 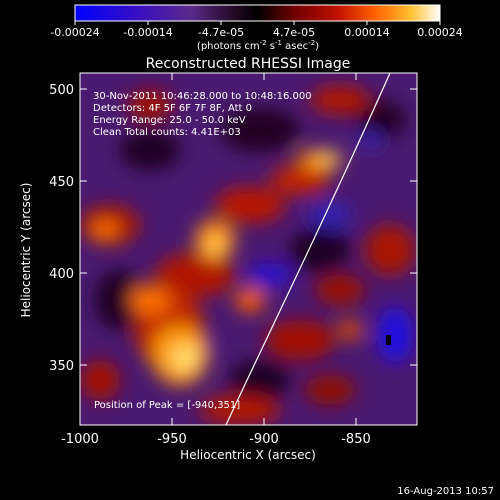 What do you see at coordinates (169, 120) in the screenshot?
I see `info-line-energy: Energy Range: 25.0 - 50.0 keV` at bounding box center [169, 120].